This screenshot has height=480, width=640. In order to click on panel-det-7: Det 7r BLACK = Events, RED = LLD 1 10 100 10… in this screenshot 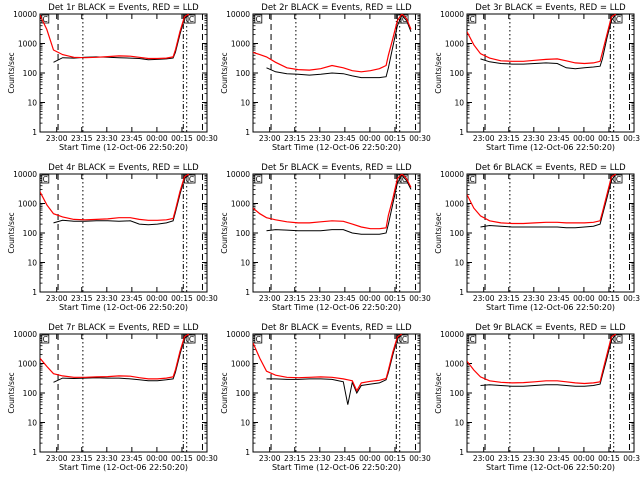, I will do `click(112, 397)`.